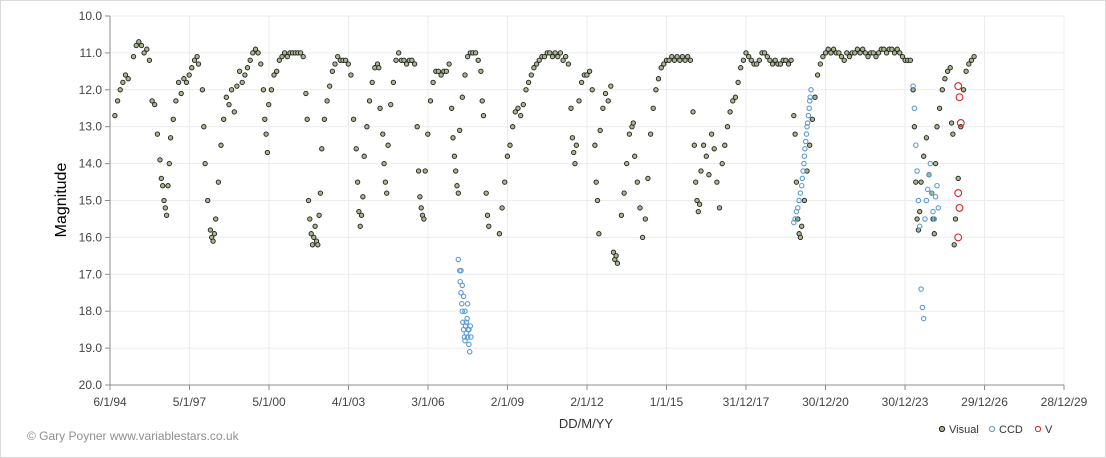  I want to click on x-tick-label: 1/1/15, so click(667, 402).